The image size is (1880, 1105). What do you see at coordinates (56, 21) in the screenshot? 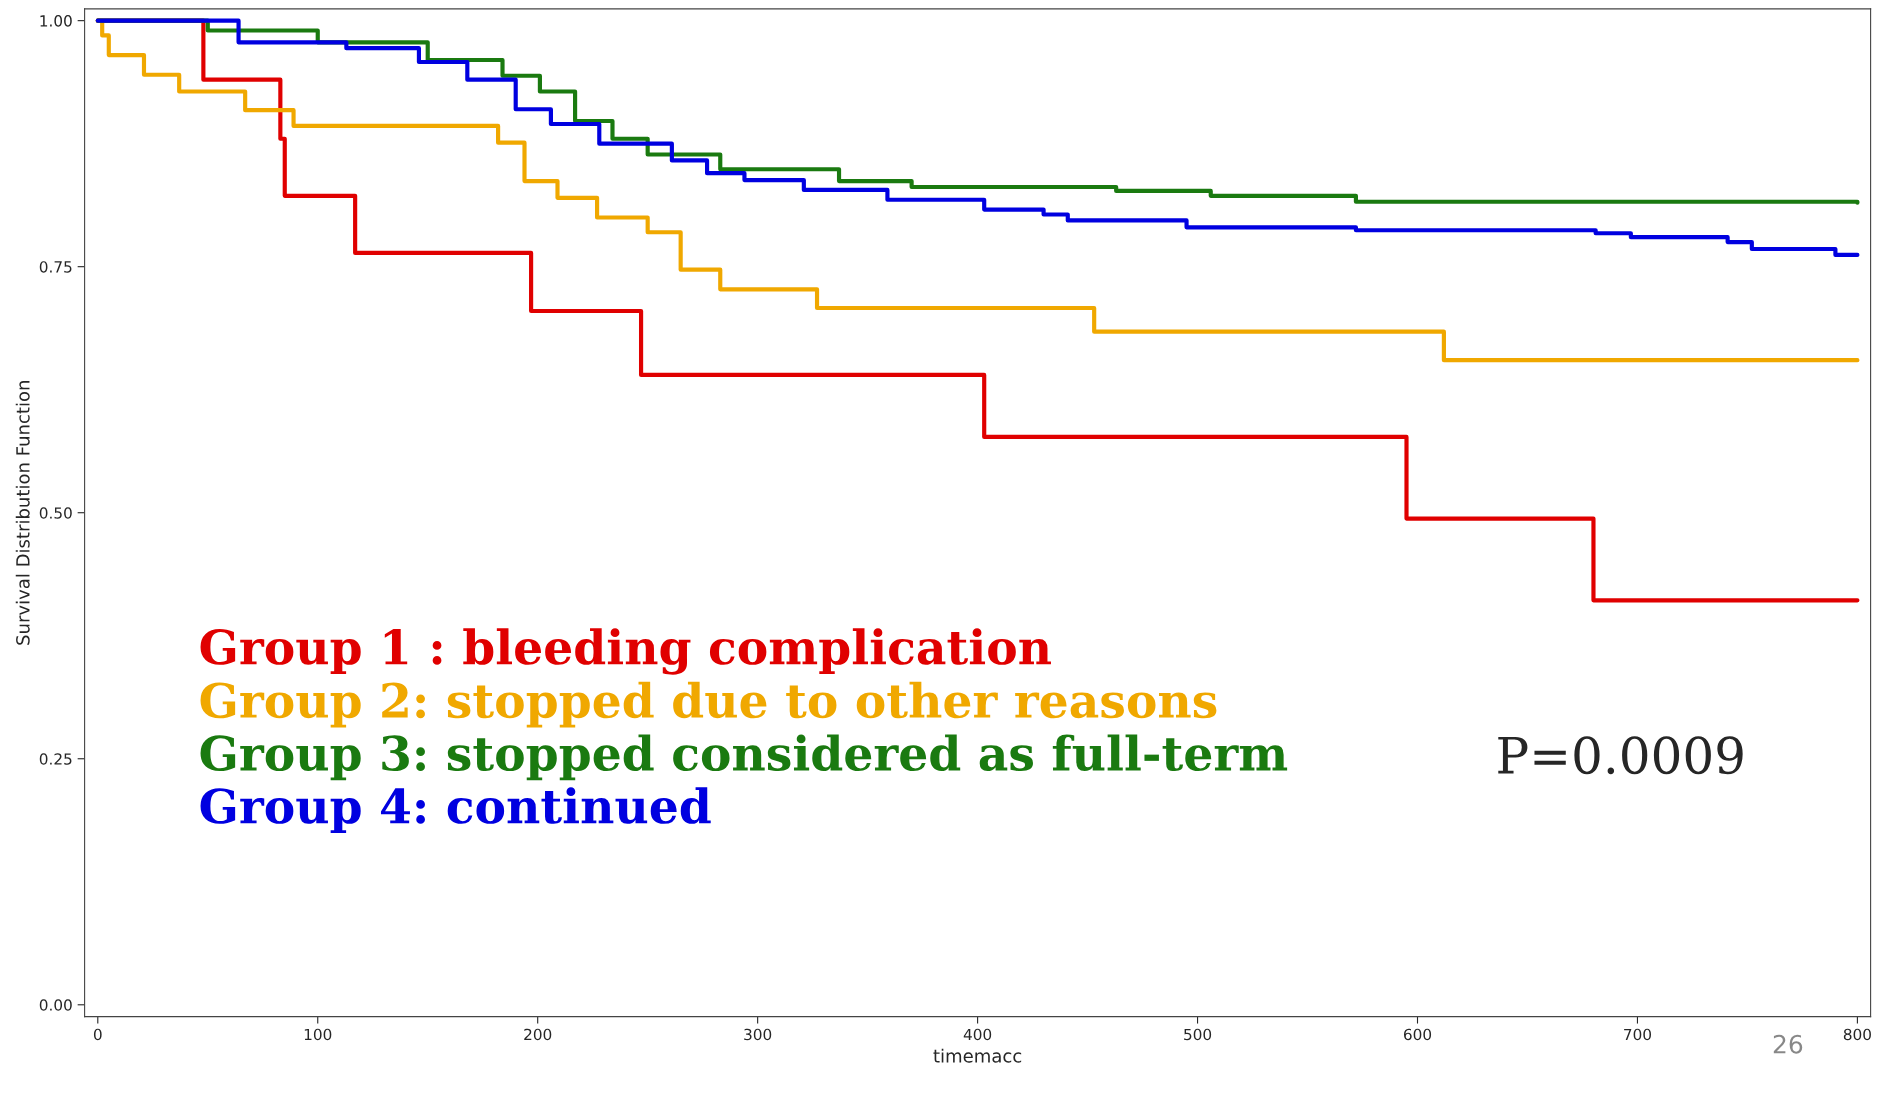
I see `y-tick-label: 1.00` at bounding box center [56, 21].